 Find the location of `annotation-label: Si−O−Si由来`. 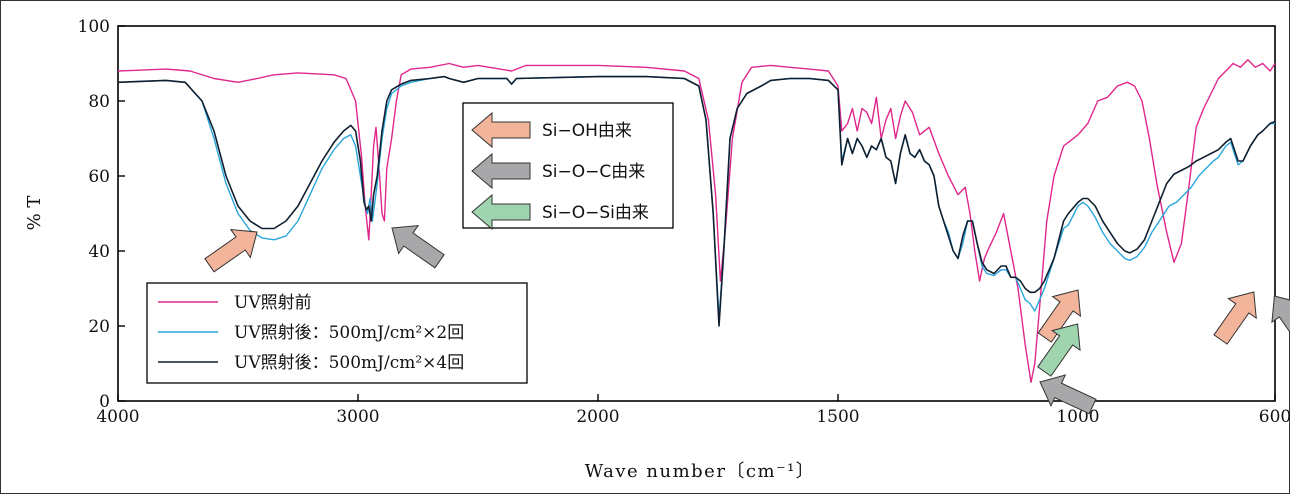

annotation-label: Si−O−Si由来 is located at coordinates (595, 213).